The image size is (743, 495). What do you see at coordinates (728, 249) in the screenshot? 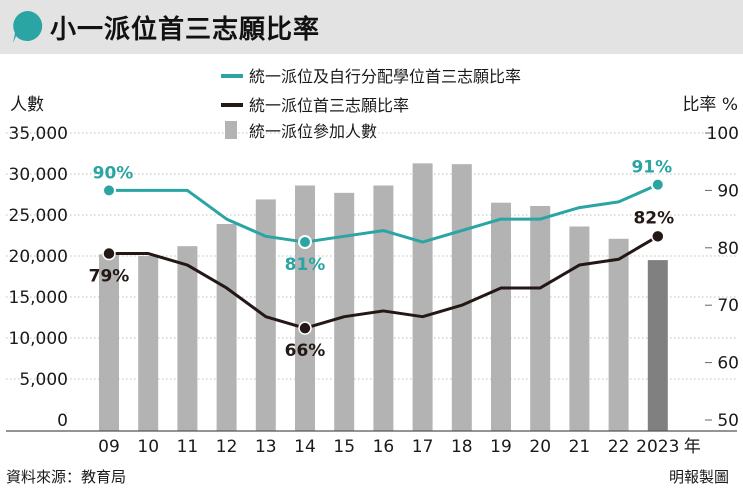
I see `y-right-tick-label: 80` at bounding box center [728, 249].